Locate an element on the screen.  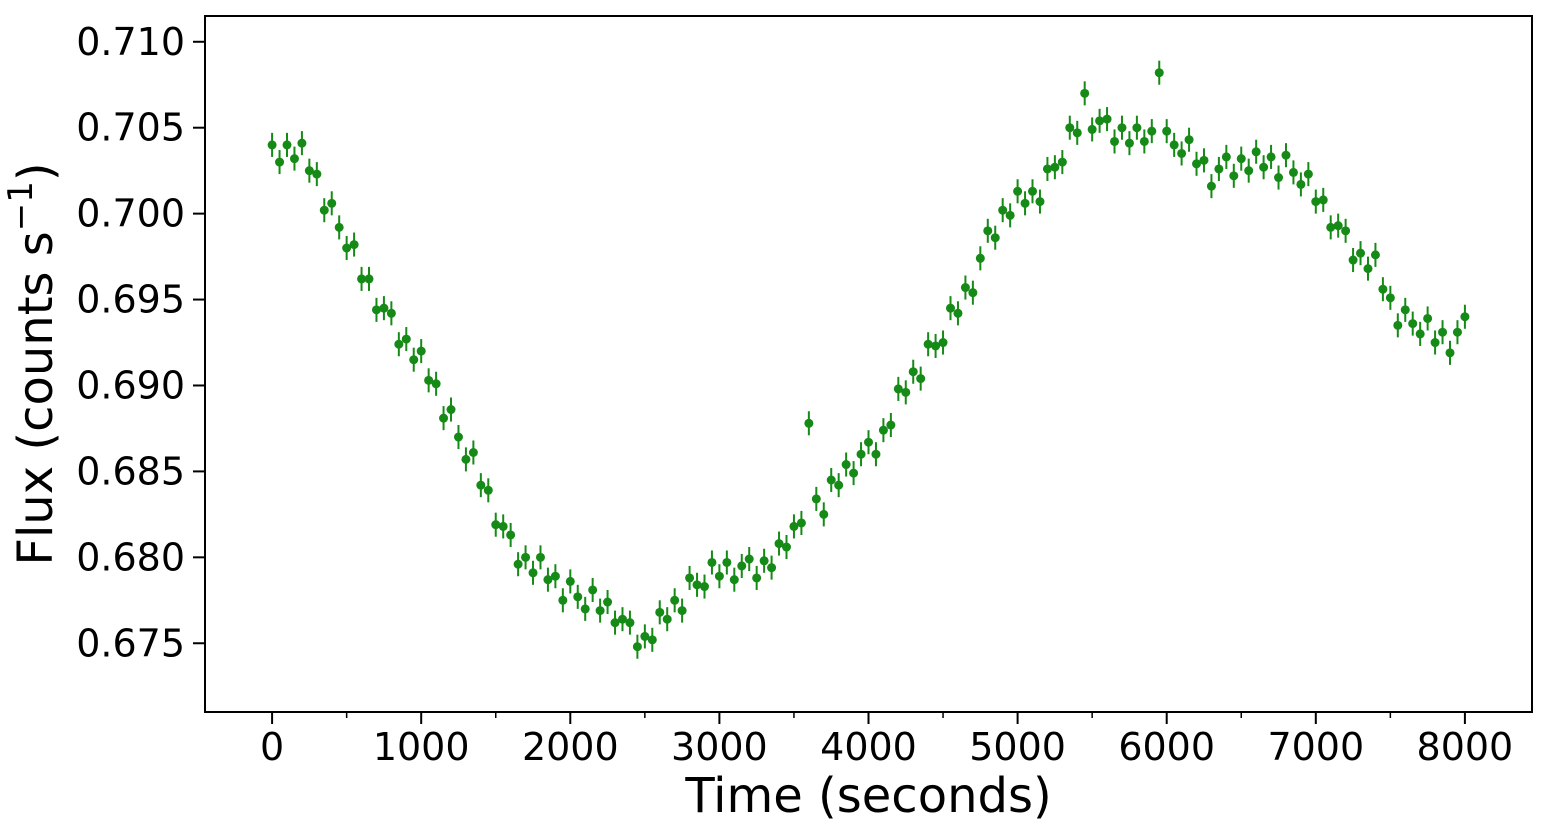
x-tick-label: 3000 is located at coordinates (719, 747).